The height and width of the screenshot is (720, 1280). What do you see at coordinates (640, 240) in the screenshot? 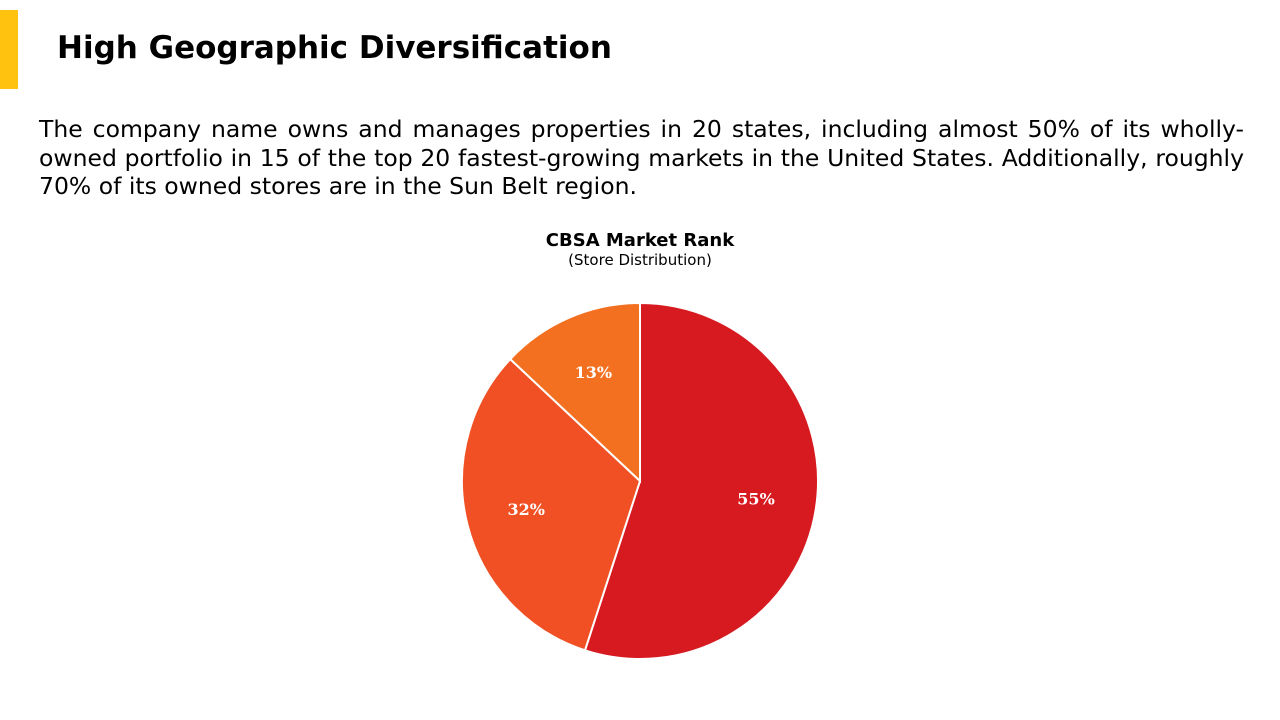
I see `chart-title: CBSA Market Rank` at bounding box center [640, 240].